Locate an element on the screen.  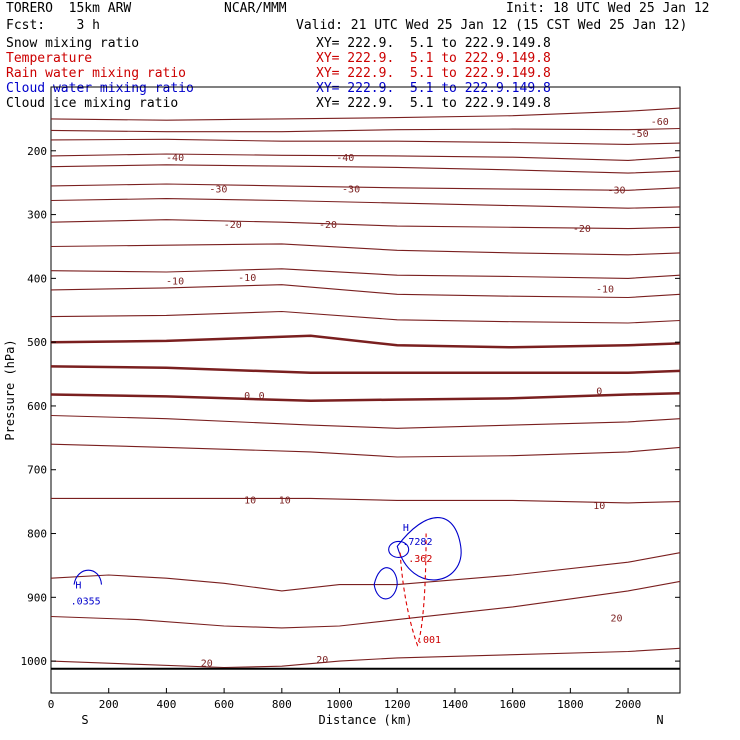
field-cloudwater-name: Cloud water mixing ratio is located at coordinates (100, 88).